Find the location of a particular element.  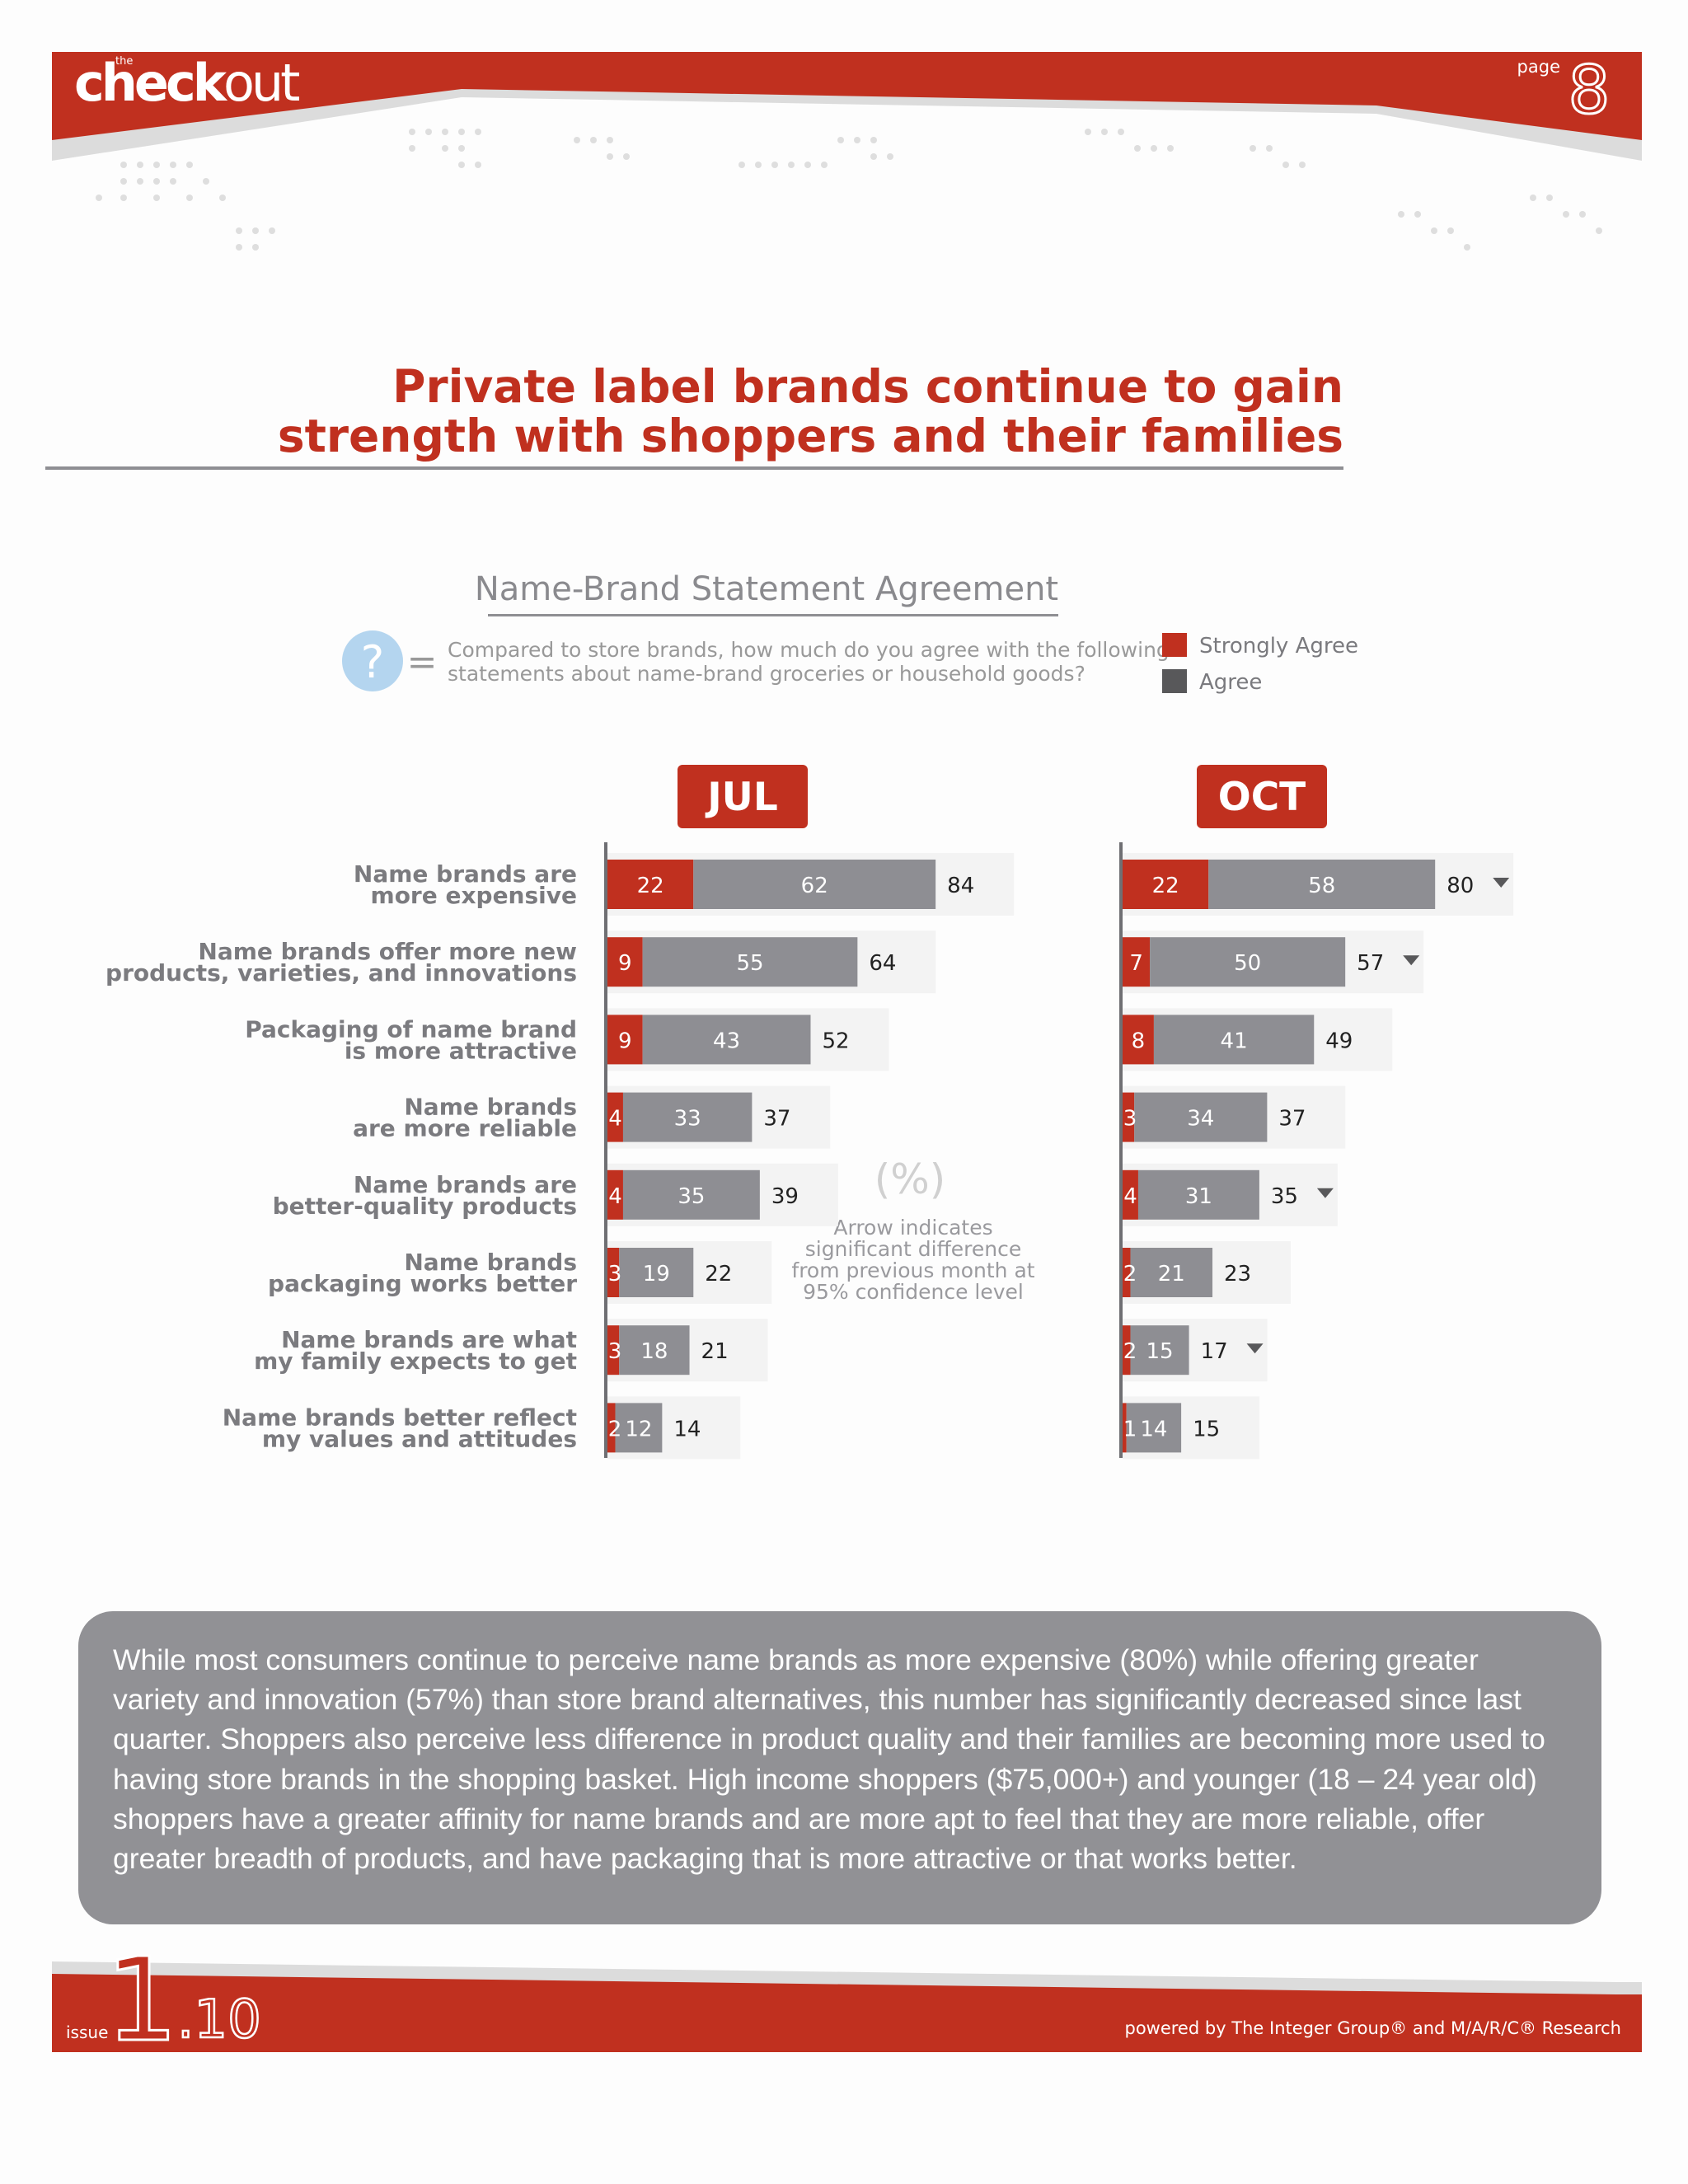

chart-title-underline is located at coordinates (773, 615).